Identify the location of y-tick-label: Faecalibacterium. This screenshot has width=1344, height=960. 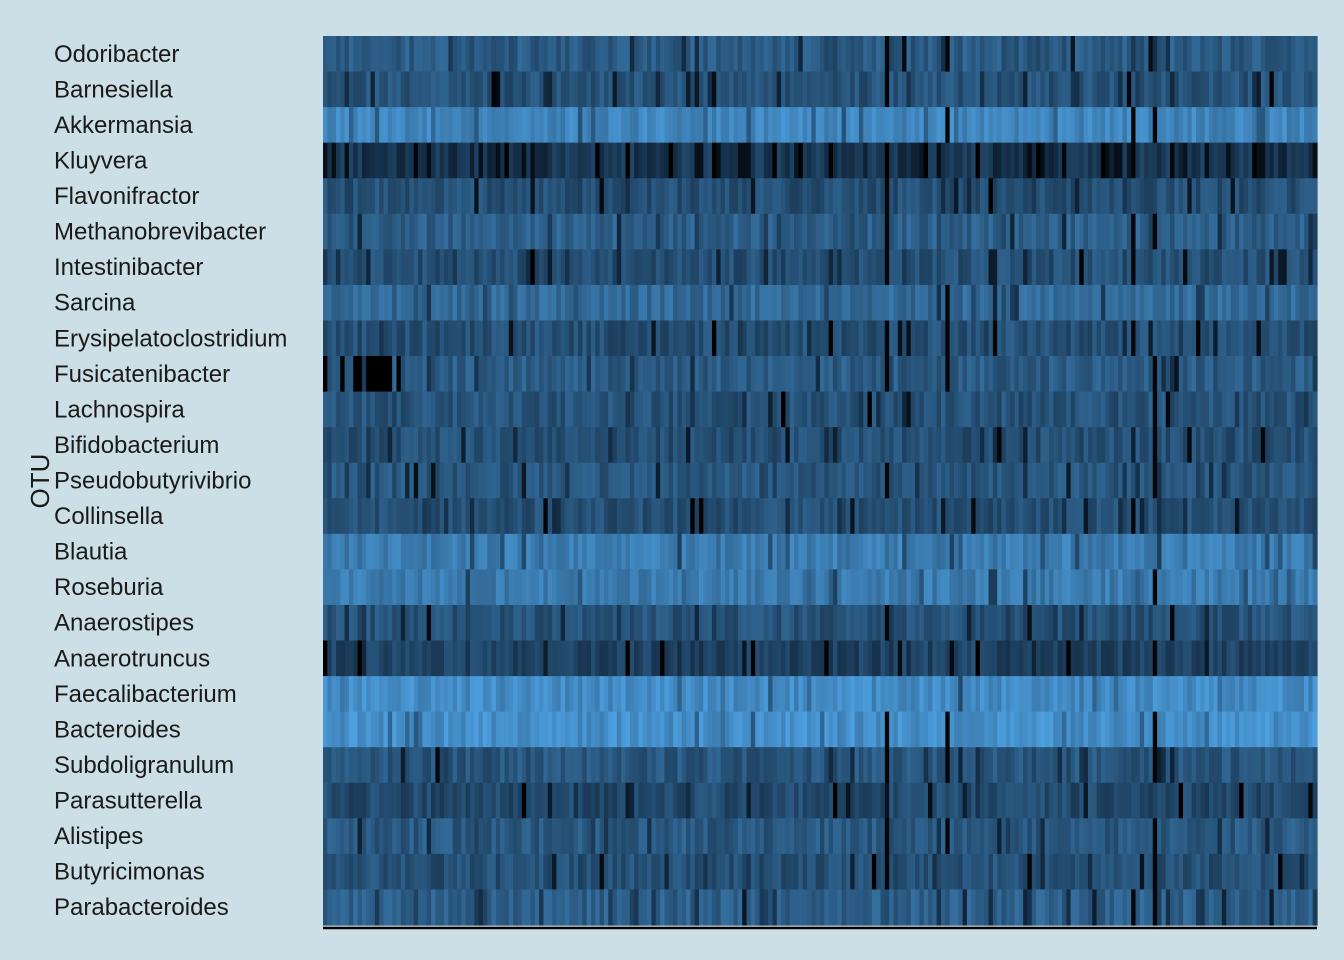
(145, 694).